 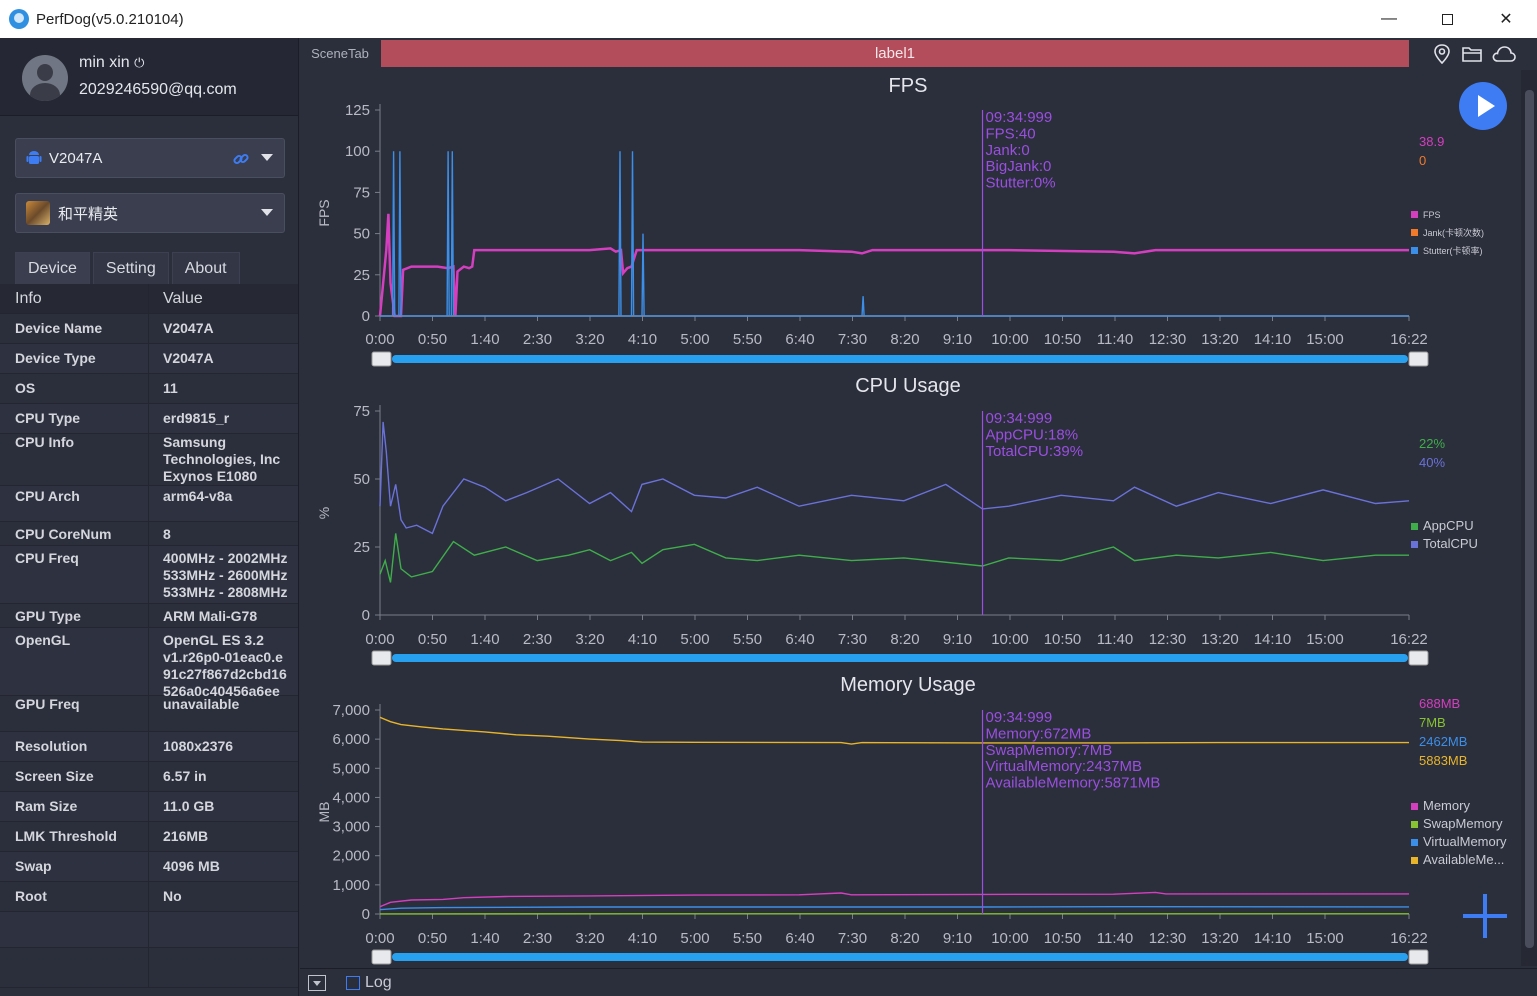 I want to click on table-row: Ram Size 11.0 GB, so click(x=149, y=807).